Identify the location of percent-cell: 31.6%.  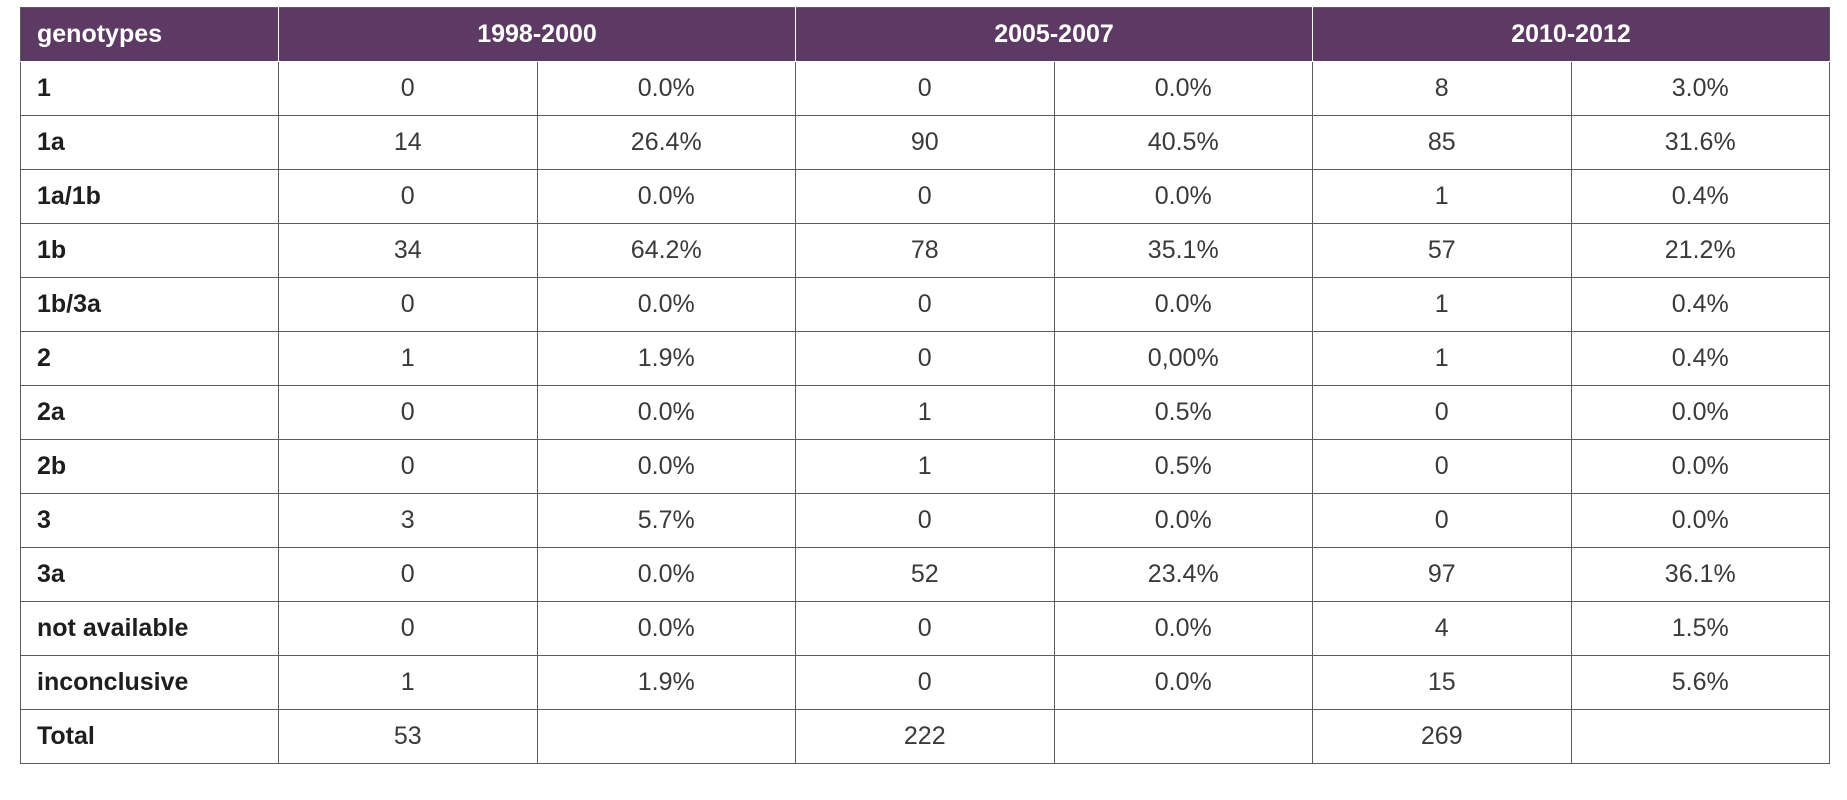
(1700, 142).